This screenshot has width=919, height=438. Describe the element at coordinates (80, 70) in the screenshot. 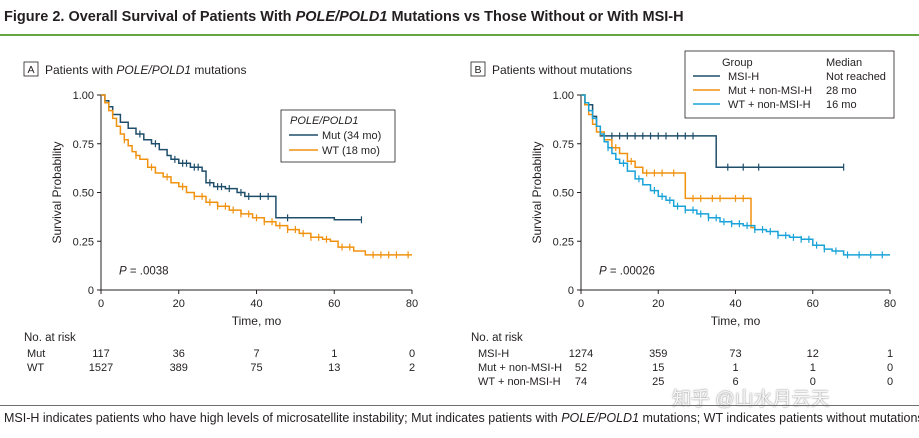

I see `panel-a-title-part-0: Patients with` at that location.